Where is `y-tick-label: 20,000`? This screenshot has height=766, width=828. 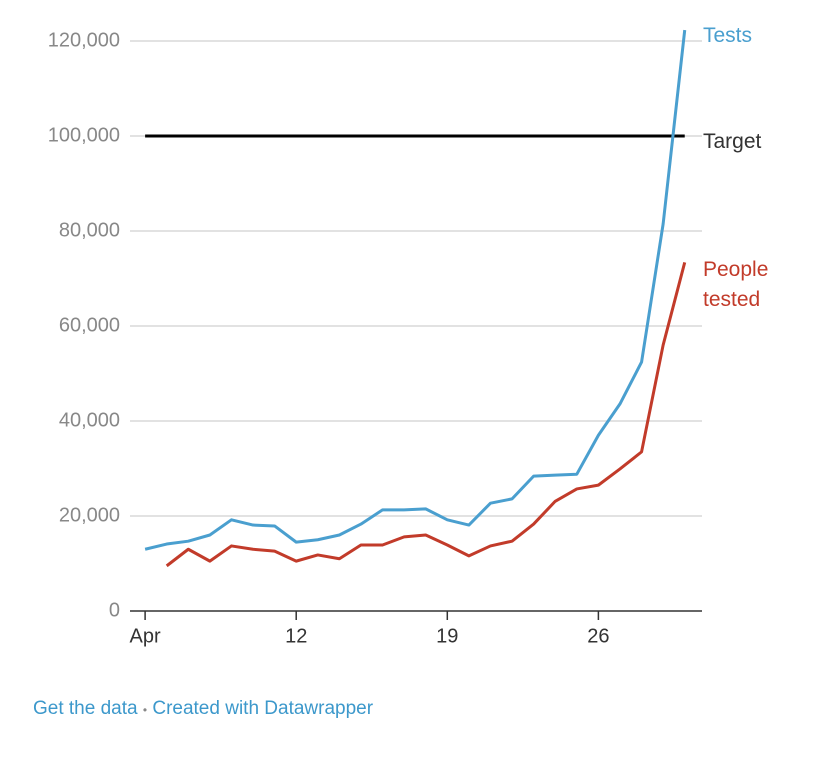
y-tick-label: 20,000 is located at coordinates (89, 515).